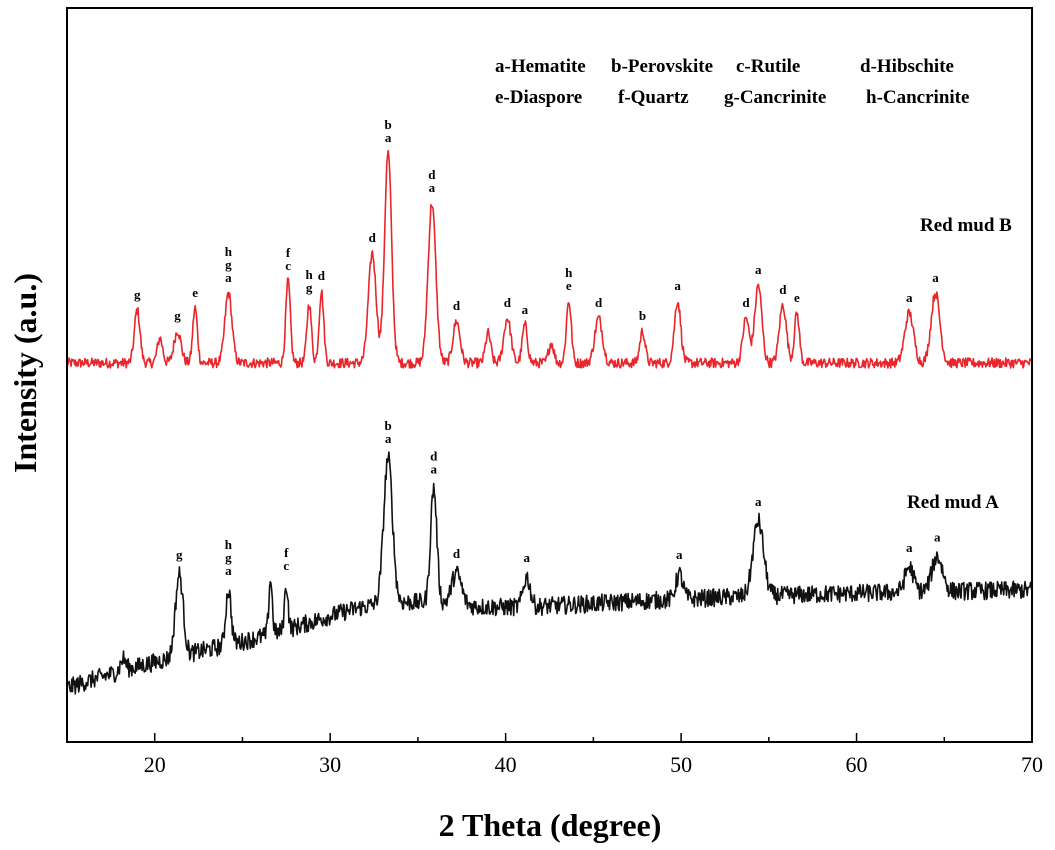 This screenshot has width=1055, height=850. What do you see at coordinates (25, 373) in the screenshot?
I see `y-axis-title: Intensity (a.u.)` at bounding box center [25, 373].